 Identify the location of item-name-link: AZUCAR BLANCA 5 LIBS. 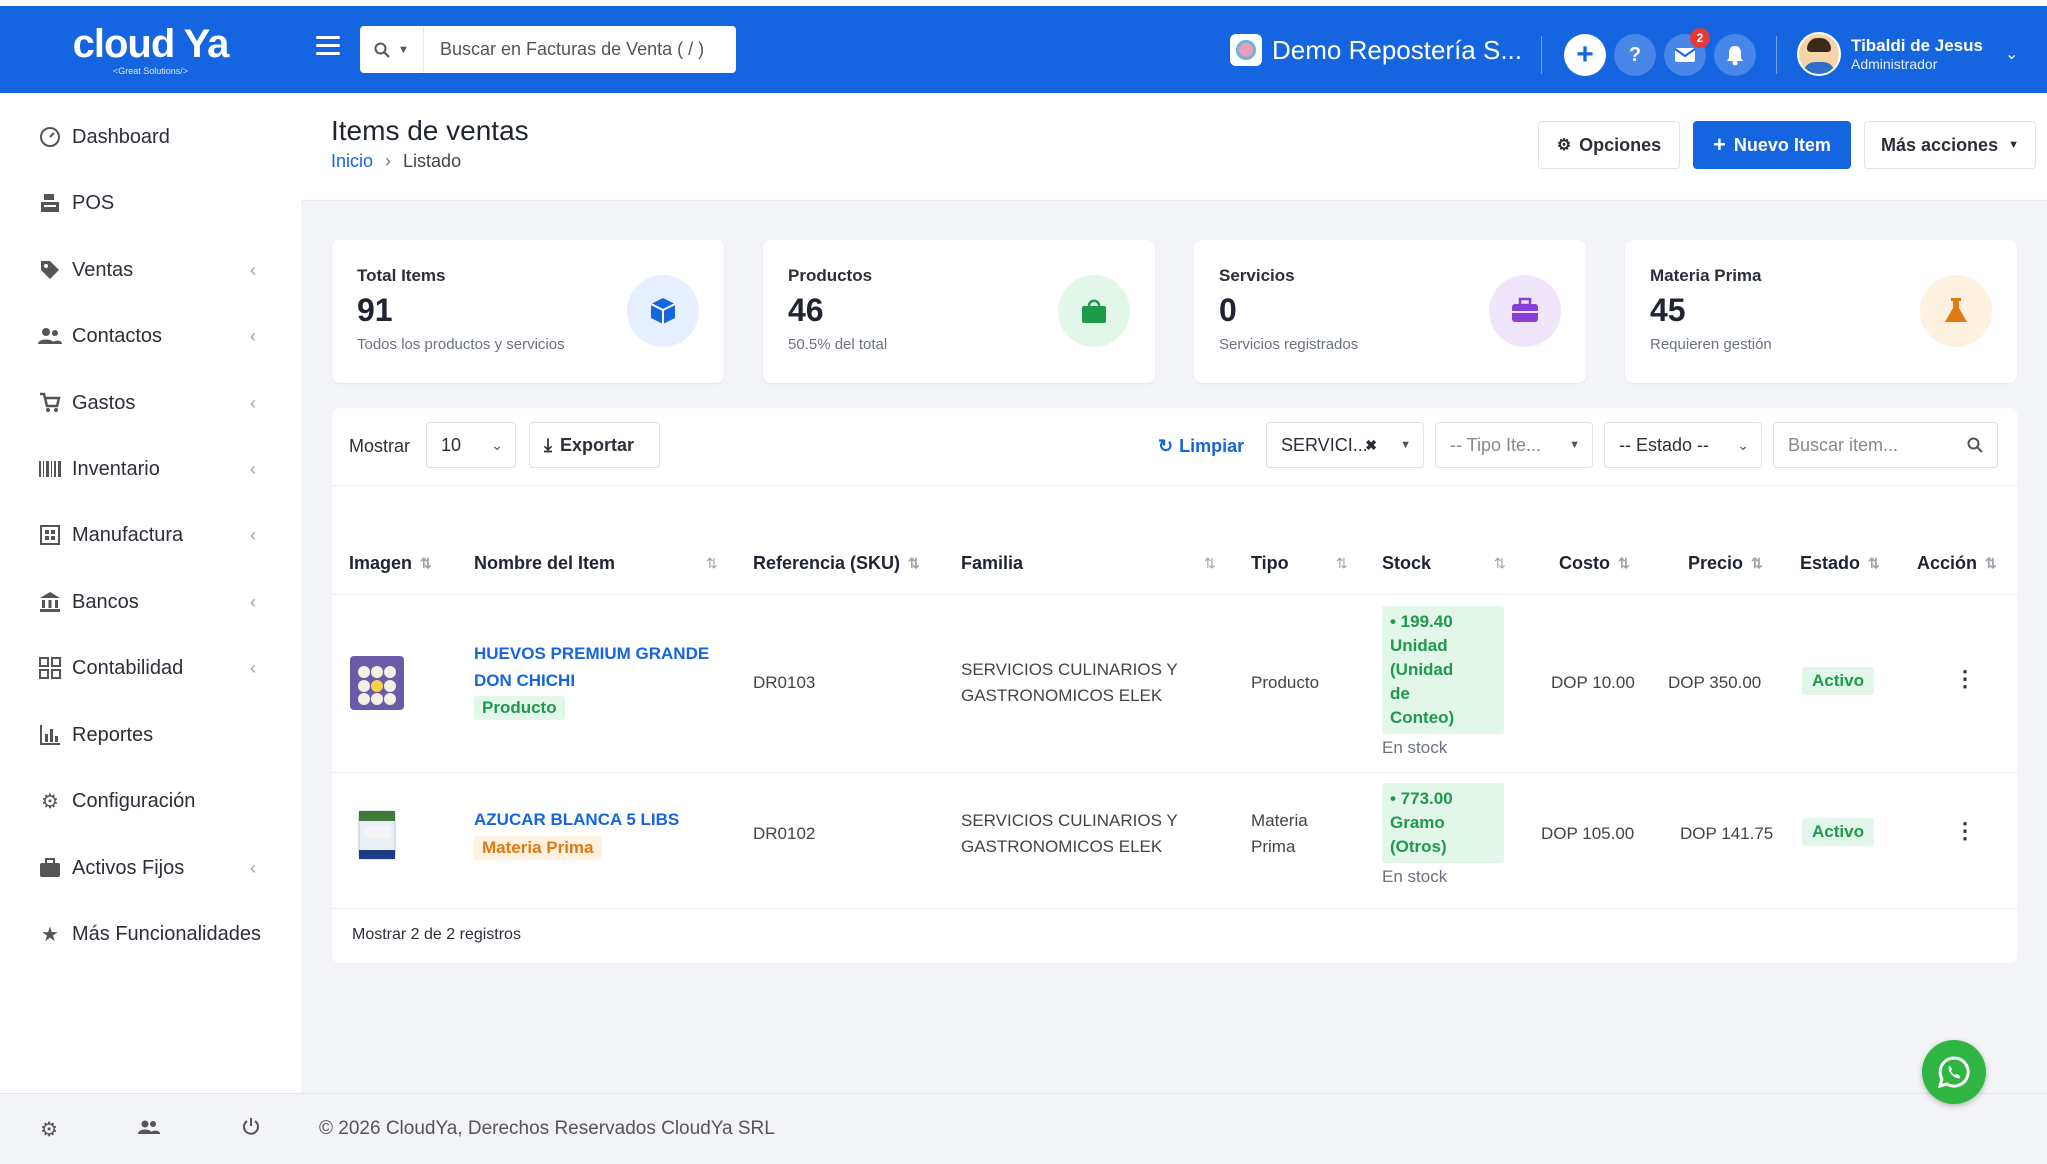
(577, 819).